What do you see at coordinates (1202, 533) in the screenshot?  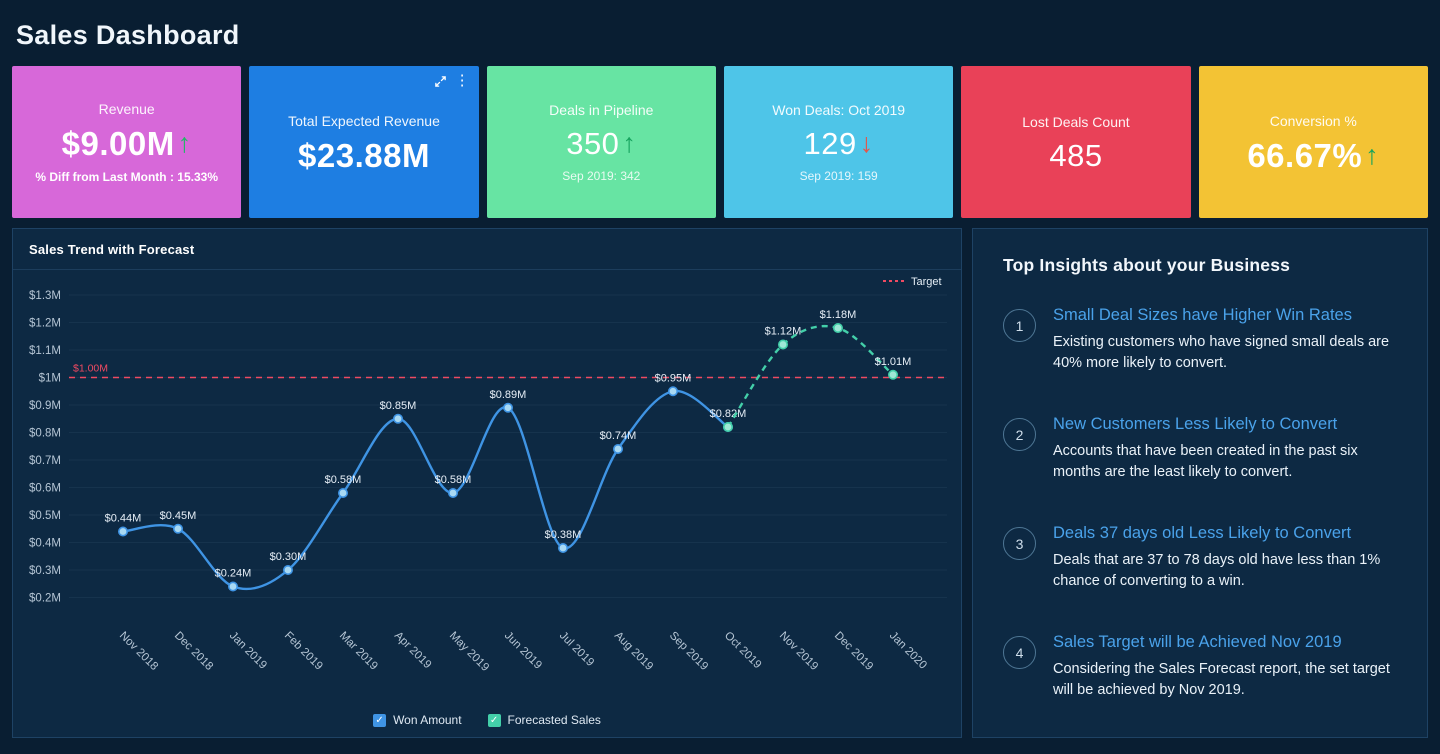 I see `insight-title-link: Deals 37 days old Less Likely to Convert` at bounding box center [1202, 533].